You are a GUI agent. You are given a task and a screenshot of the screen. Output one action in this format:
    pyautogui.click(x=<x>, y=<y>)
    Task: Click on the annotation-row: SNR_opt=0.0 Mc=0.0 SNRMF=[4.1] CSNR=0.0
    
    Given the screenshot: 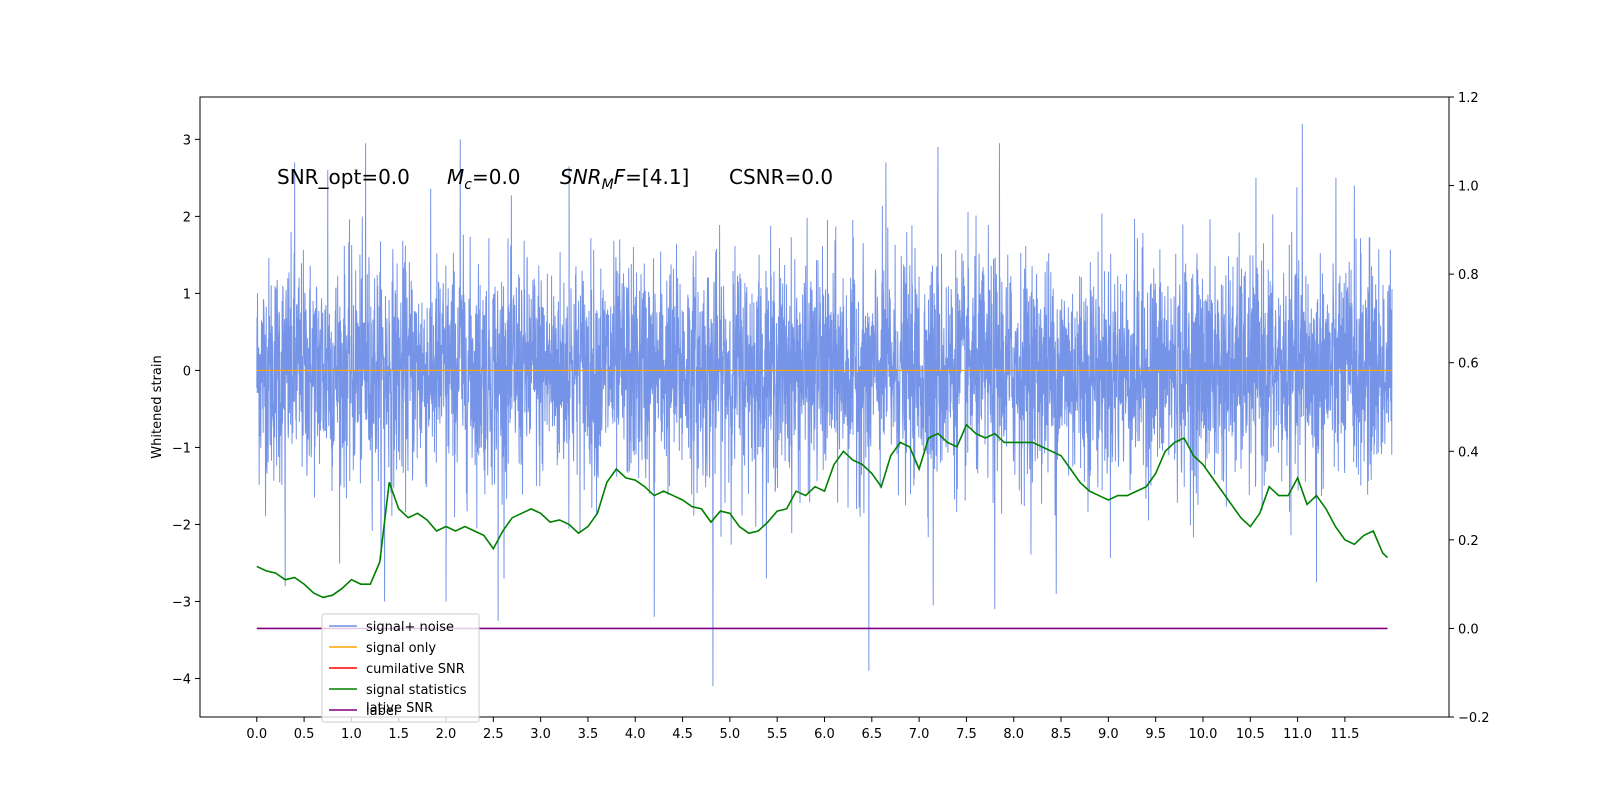 What is the action you would take?
    pyautogui.click(x=555, y=179)
    